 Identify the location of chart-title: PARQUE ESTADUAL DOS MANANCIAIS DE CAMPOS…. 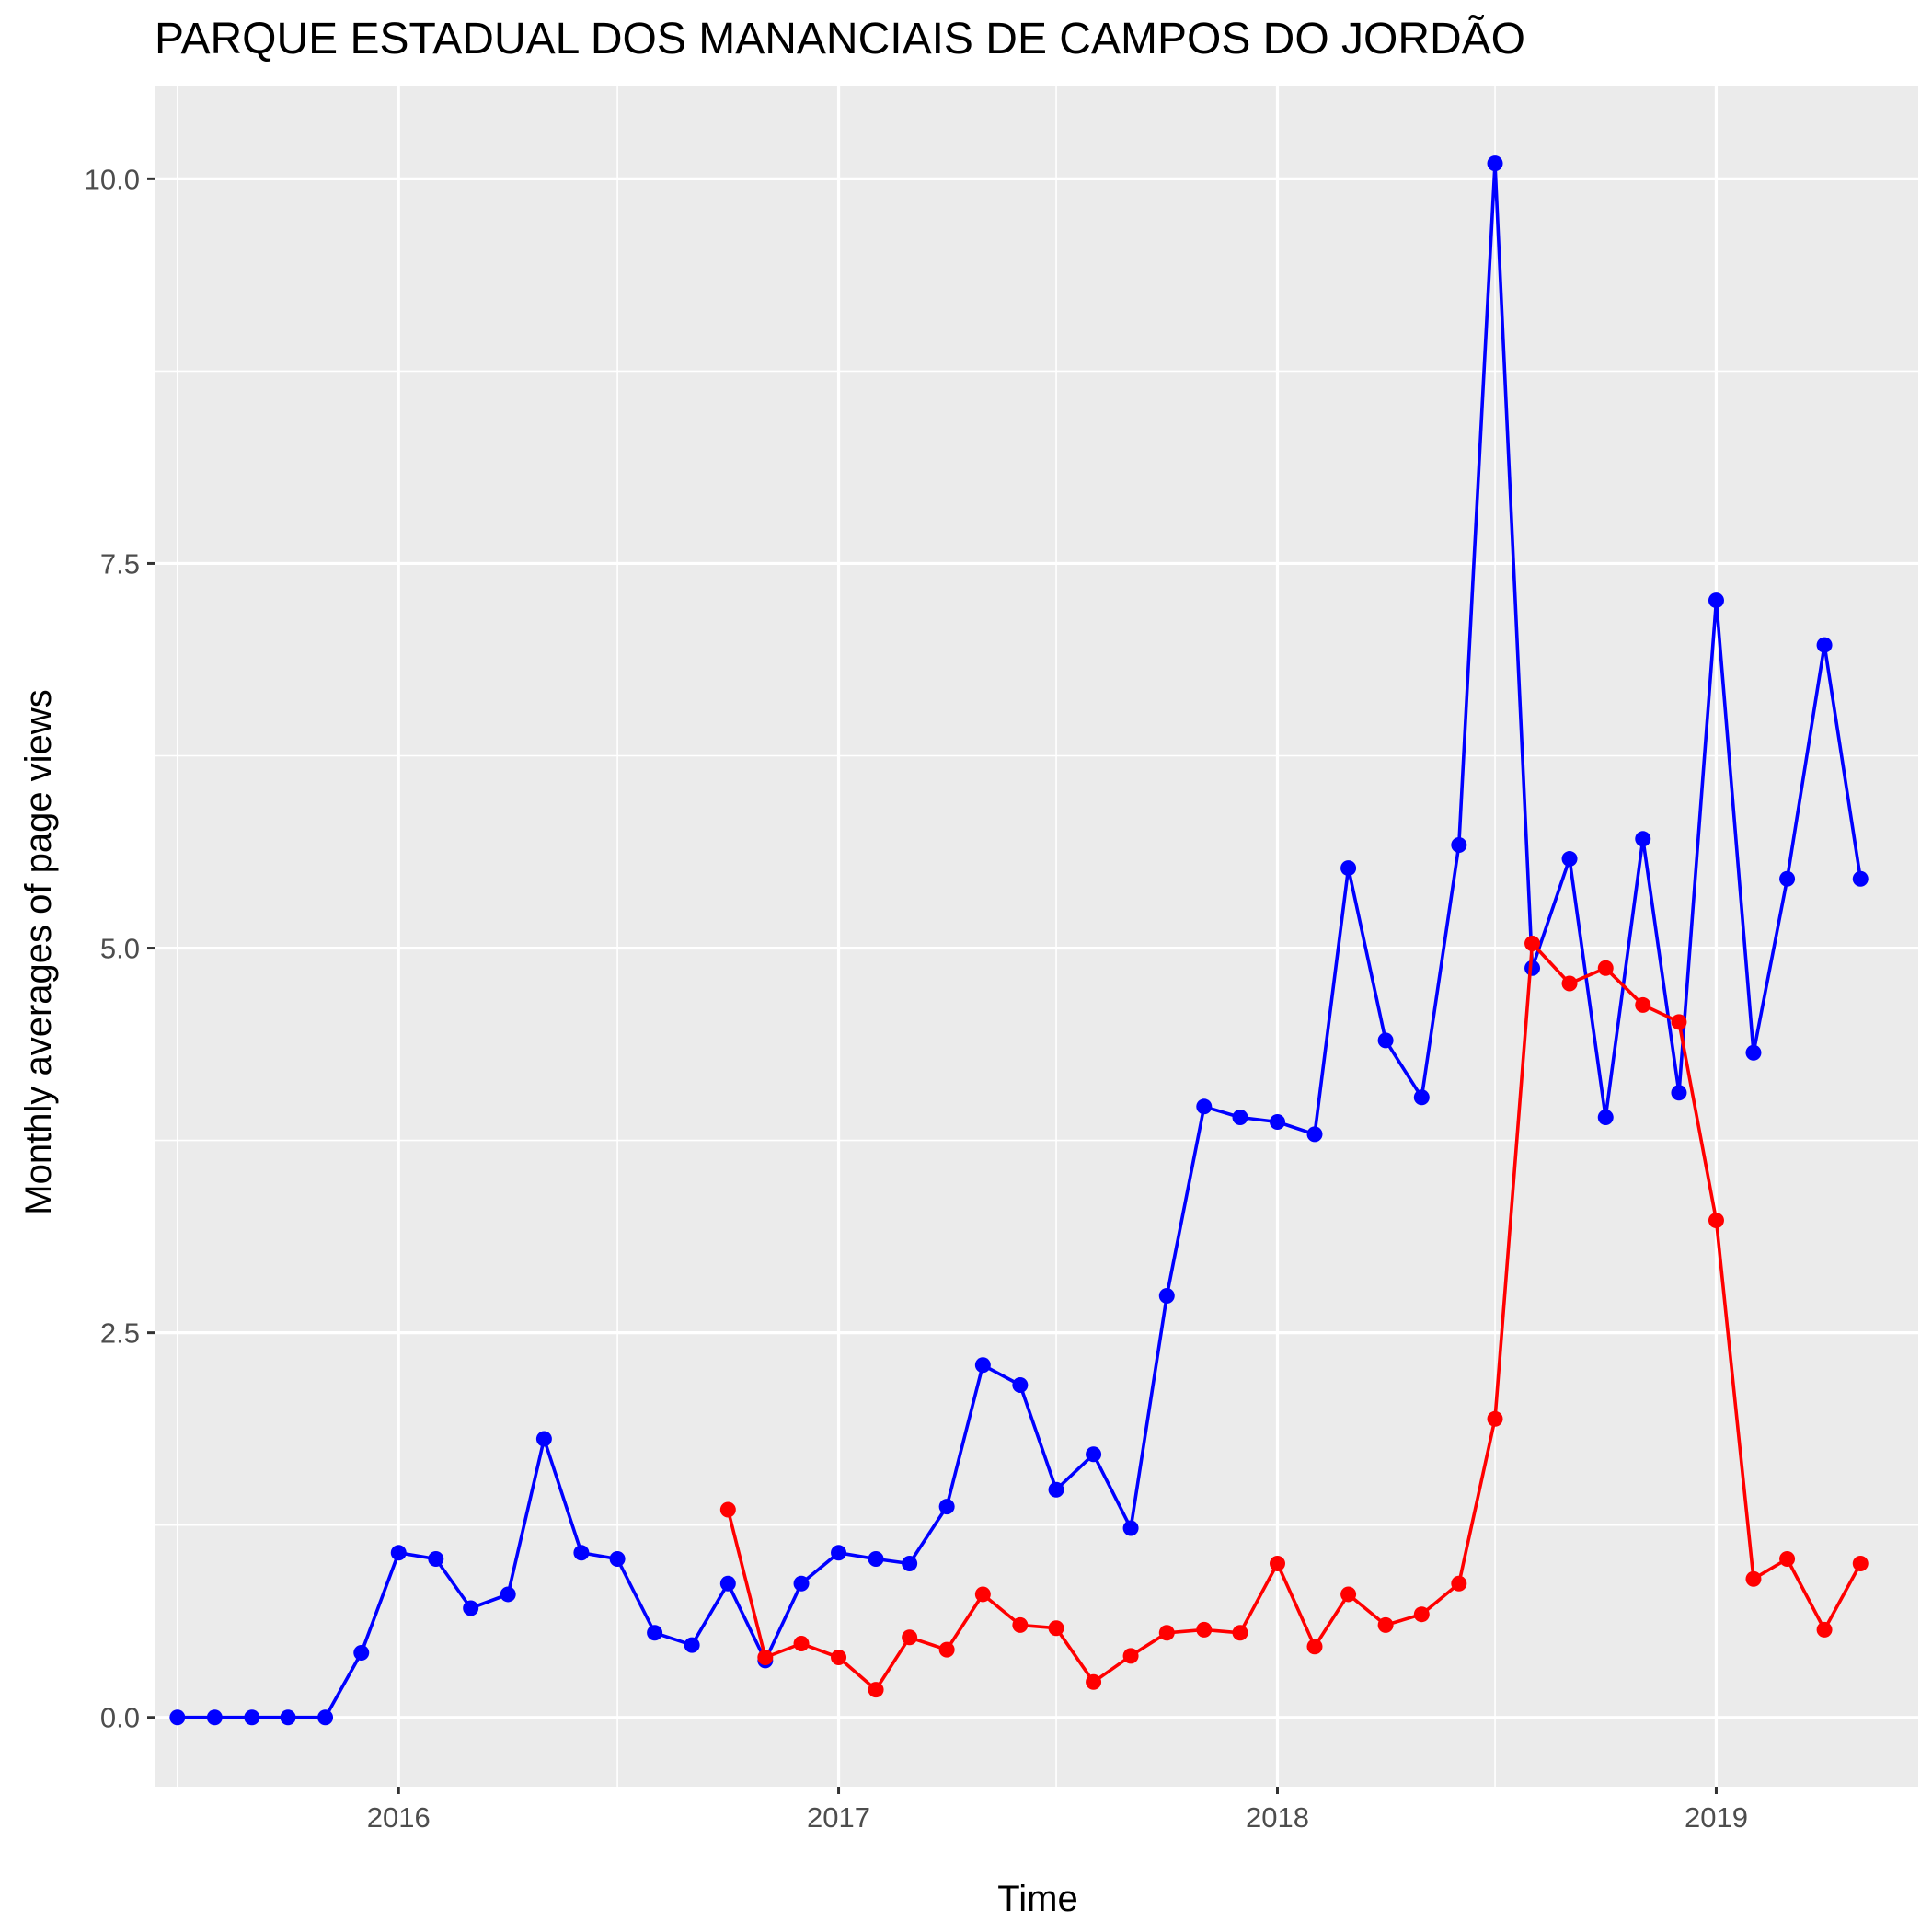
(840, 38).